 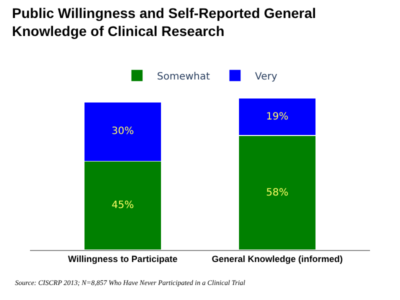 I want to click on x-tick-label: Willingness to Participate, so click(x=123, y=259).